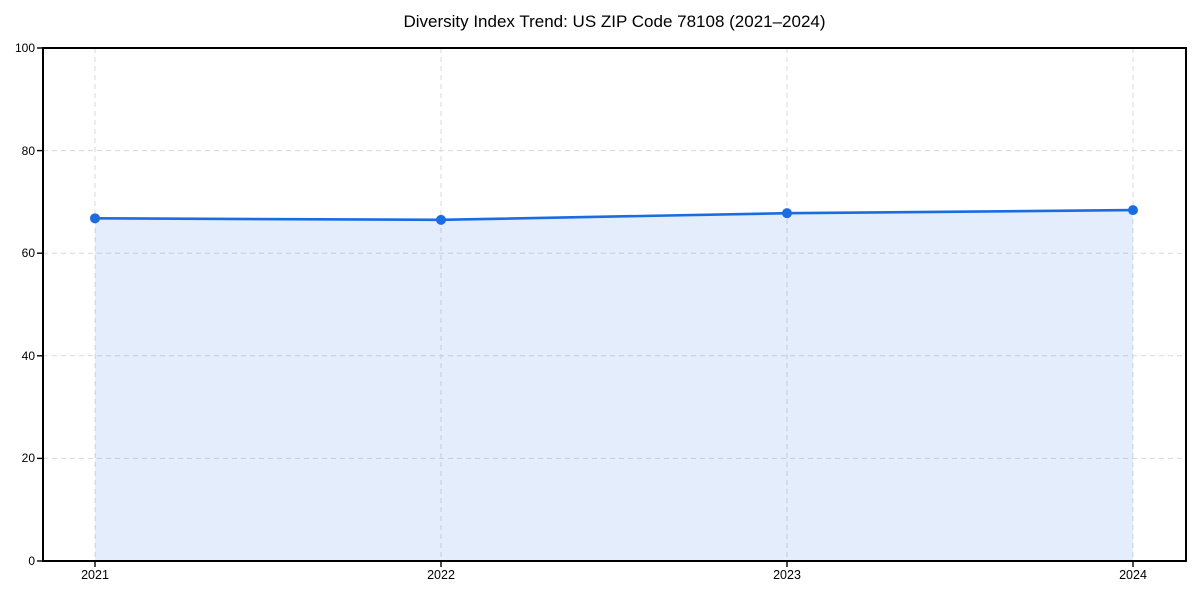  I want to click on trend-line, so click(614, 215).